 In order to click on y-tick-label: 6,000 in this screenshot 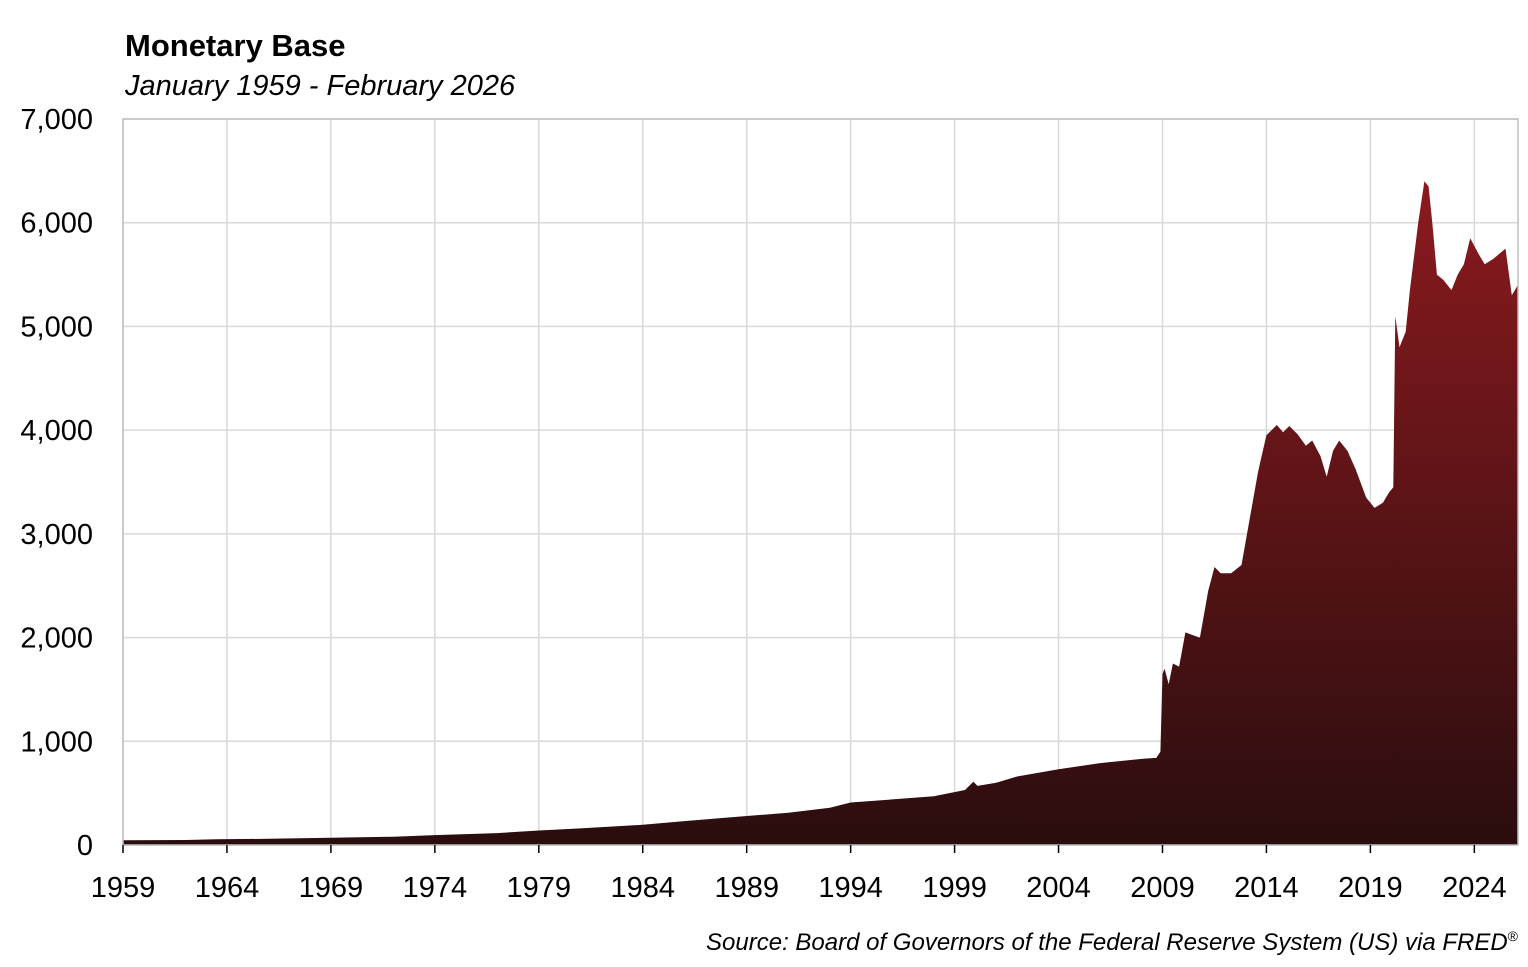, I will do `click(56, 224)`.